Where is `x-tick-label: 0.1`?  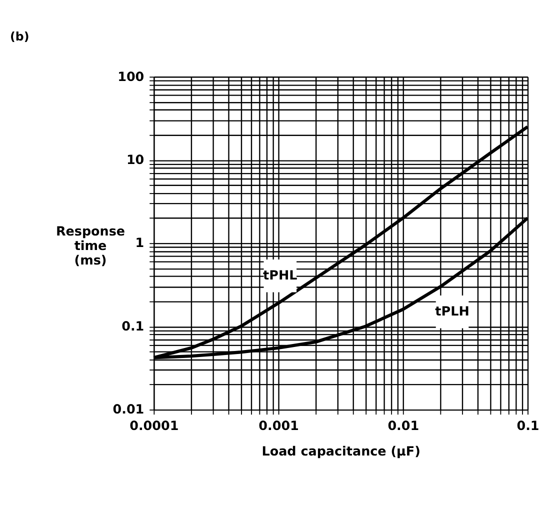
x-tick-label: 0.1 is located at coordinates (528, 426).